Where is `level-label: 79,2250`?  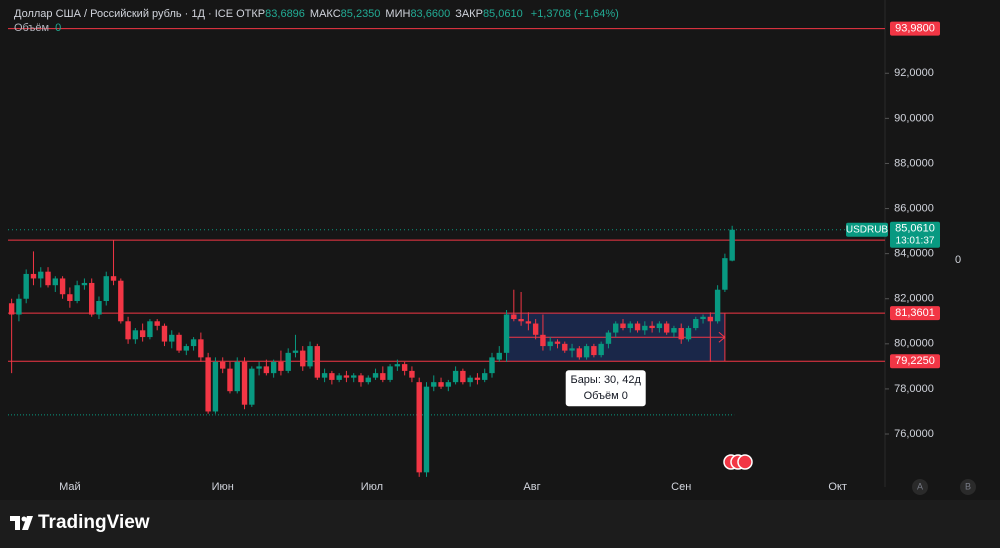 level-label: 79,2250 is located at coordinates (915, 361).